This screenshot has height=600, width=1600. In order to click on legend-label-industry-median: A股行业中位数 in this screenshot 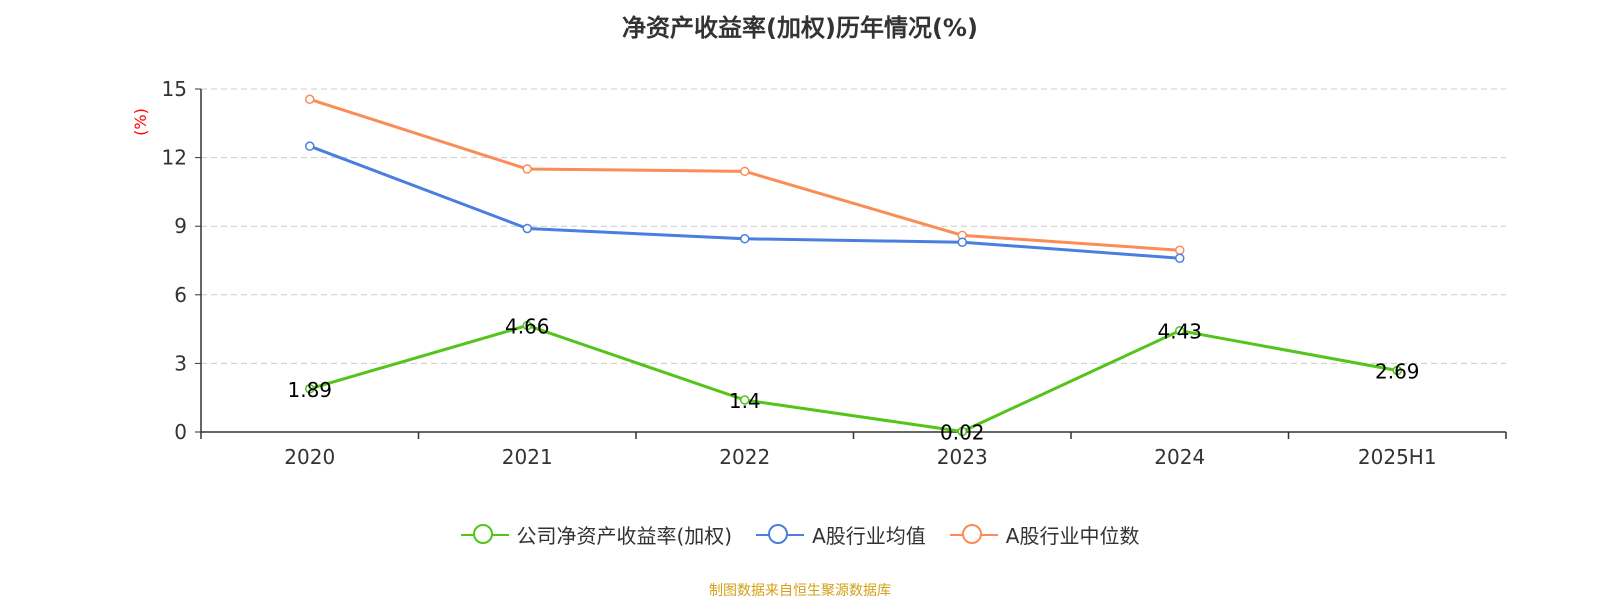, I will do `click(1072, 536)`.